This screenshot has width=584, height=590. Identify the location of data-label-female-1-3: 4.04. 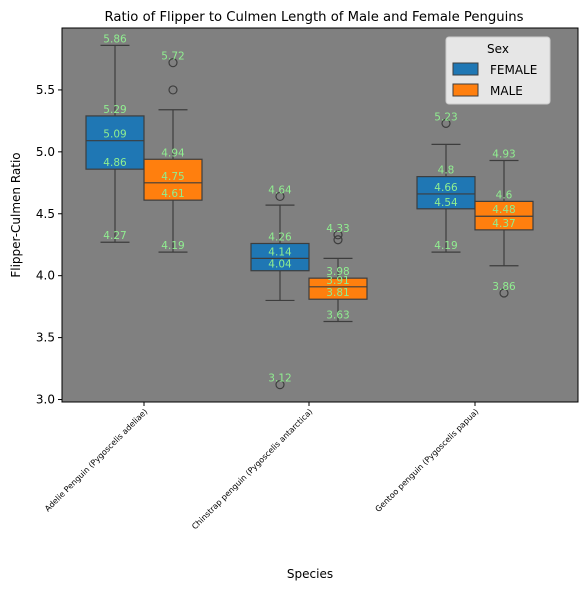
(280, 265).